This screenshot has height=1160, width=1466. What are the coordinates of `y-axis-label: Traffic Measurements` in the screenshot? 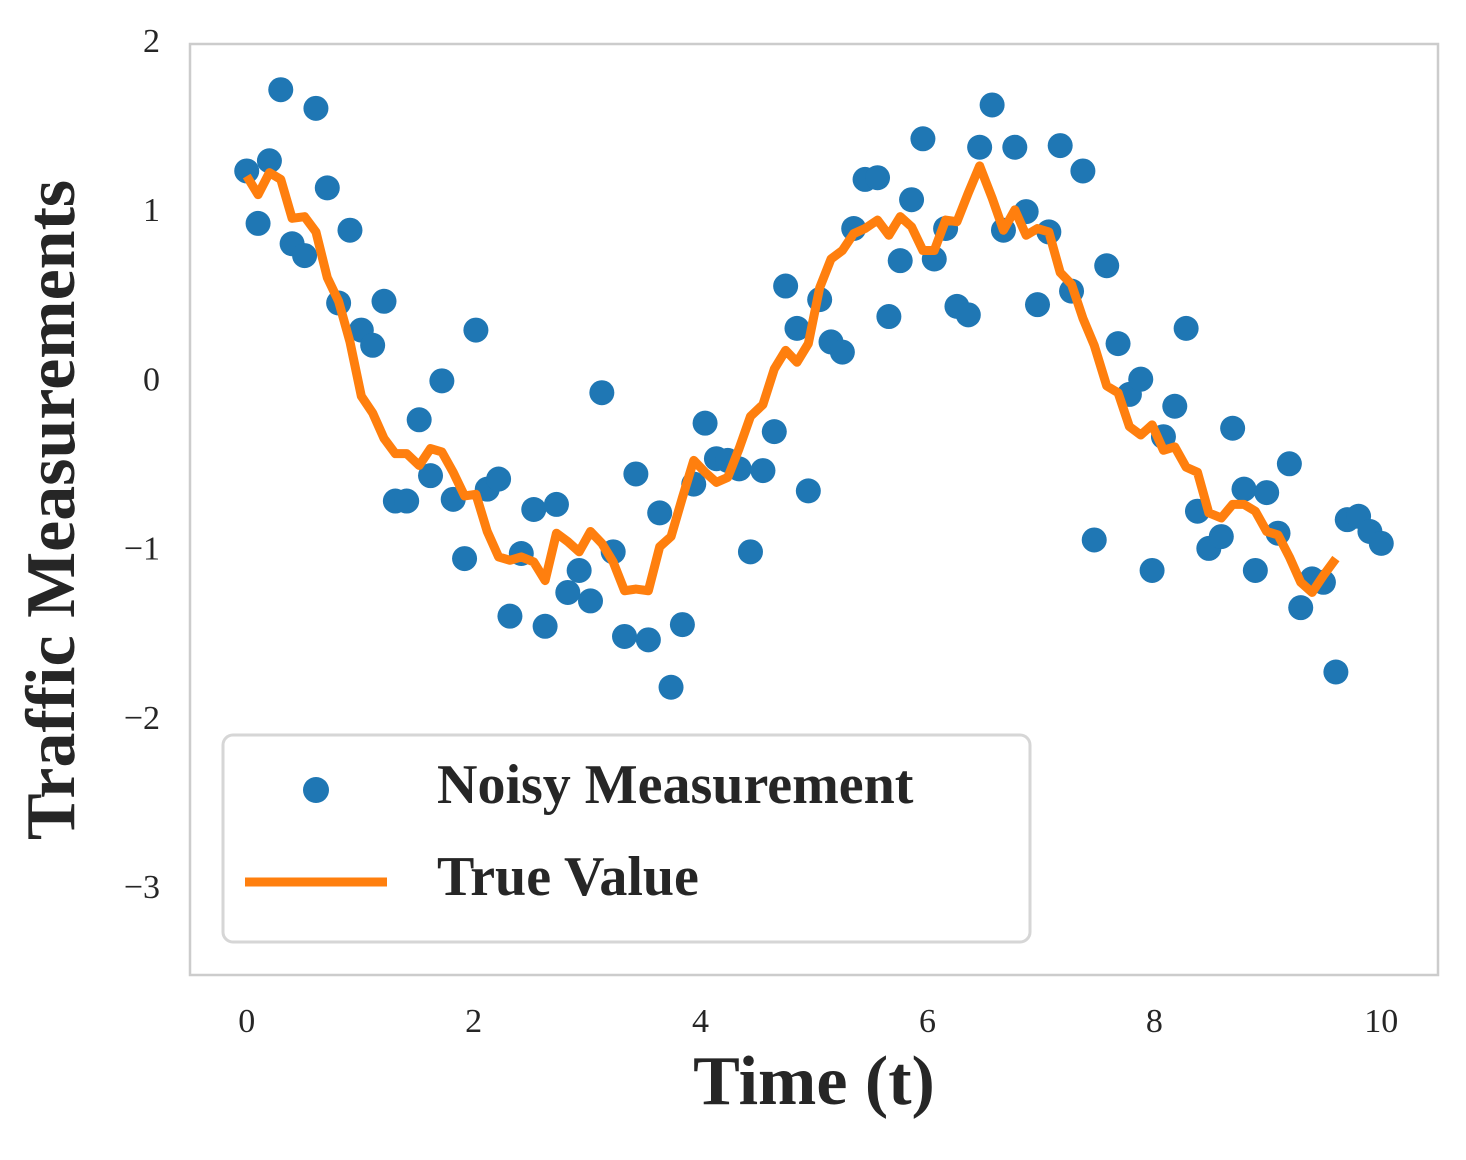 It's located at (51, 510).